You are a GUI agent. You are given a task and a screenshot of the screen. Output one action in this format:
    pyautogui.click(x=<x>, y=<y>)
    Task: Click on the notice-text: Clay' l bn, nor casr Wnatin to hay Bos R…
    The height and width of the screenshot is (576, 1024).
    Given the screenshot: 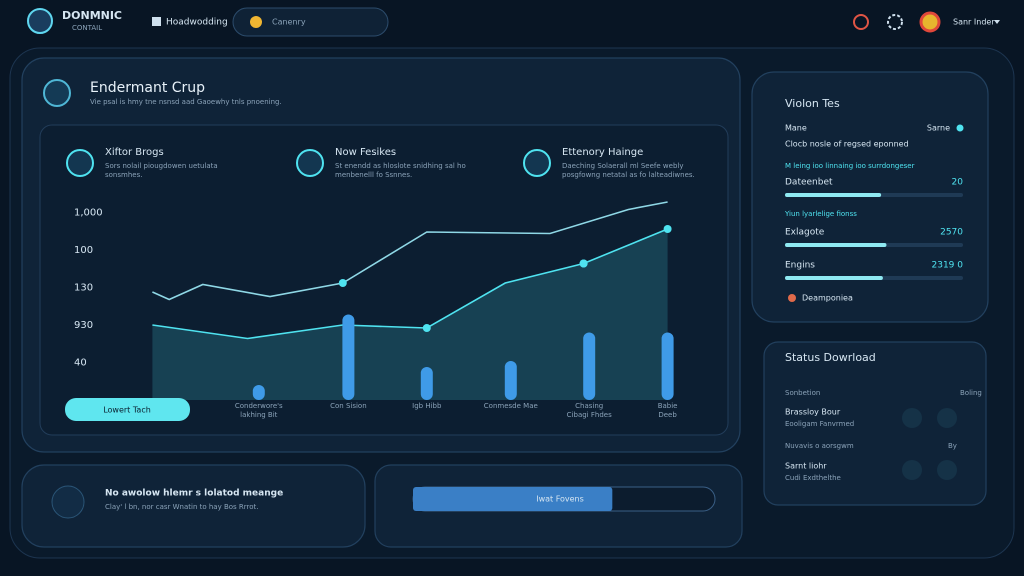 What is the action you would take?
    pyautogui.click(x=182, y=507)
    